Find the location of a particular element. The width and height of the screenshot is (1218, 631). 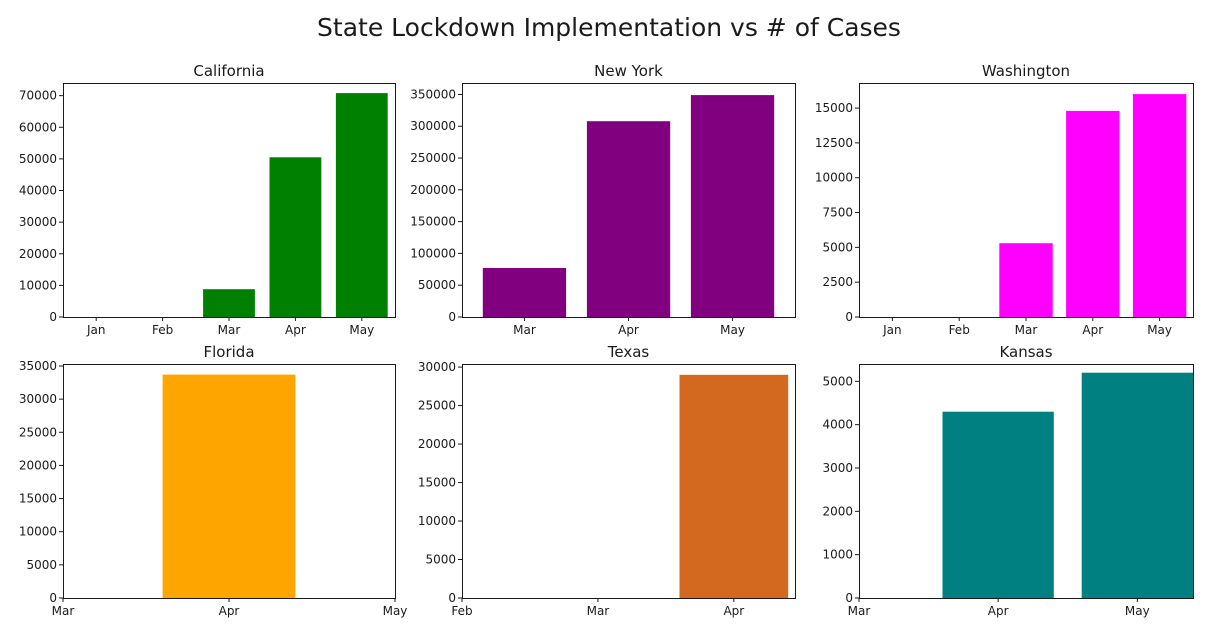

y-tick-label: 3000 is located at coordinates (837, 468).